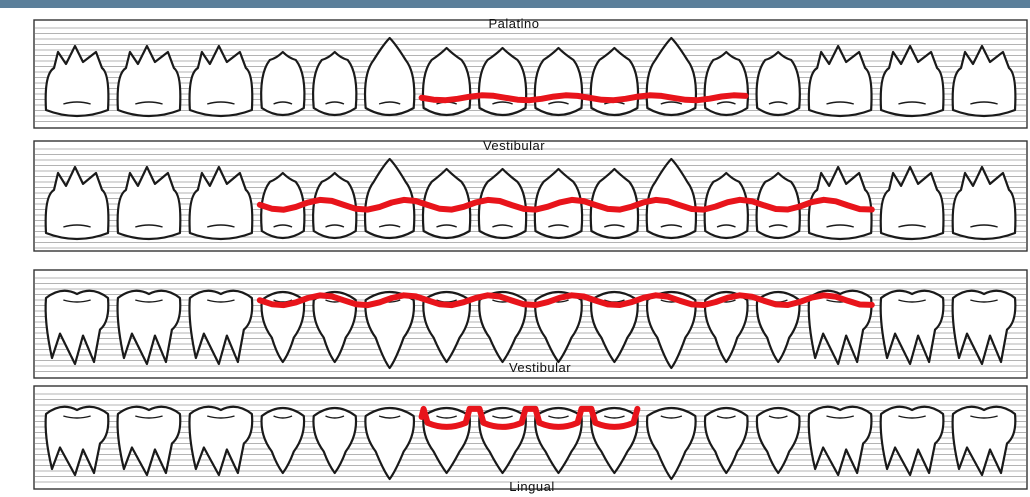  What do you see at coordinates (531, 486) in the screenshot?
I see `panel-label: Lingual` at bounding box center [531, 486].